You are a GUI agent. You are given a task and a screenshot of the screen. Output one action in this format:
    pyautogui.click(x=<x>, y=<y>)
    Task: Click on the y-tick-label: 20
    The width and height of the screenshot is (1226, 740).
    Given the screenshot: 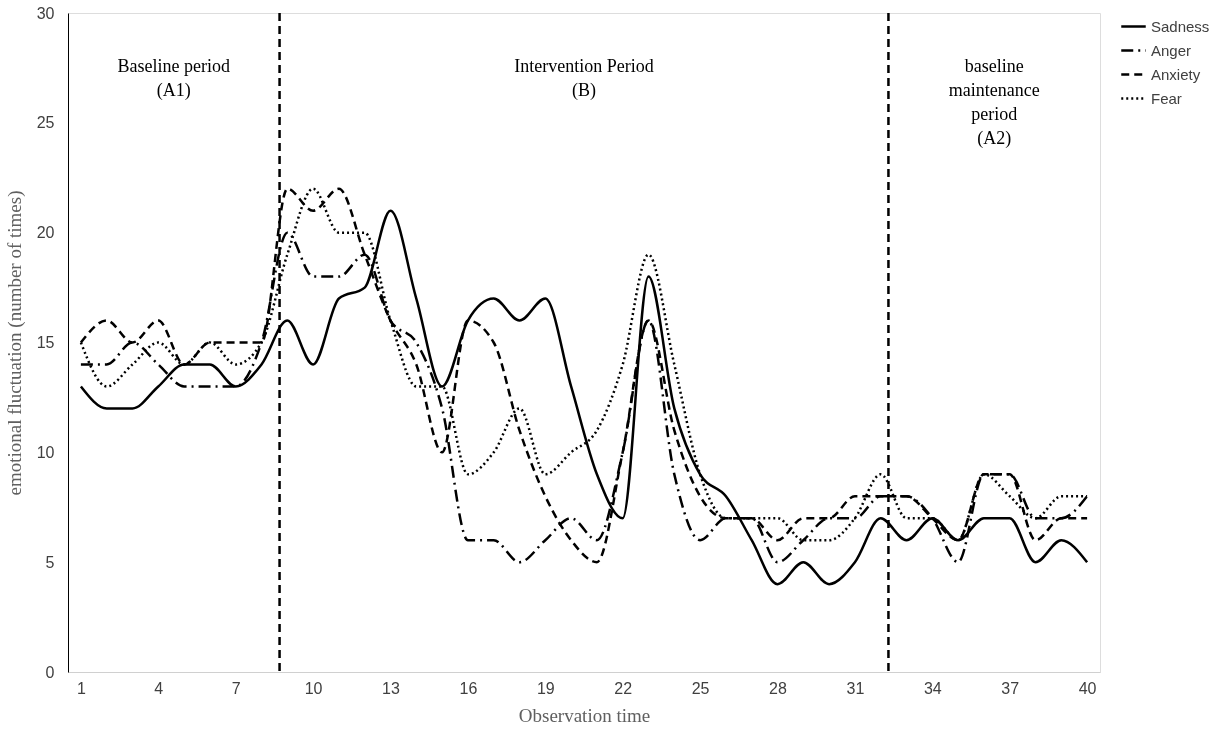 What is the action you would take?
    pyautogui.click(x=45, y=233)
    